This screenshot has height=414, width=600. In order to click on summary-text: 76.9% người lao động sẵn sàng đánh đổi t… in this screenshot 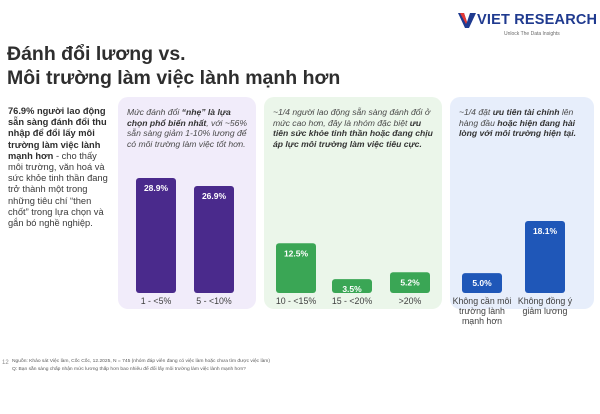, I will do `click(60, 167)`.